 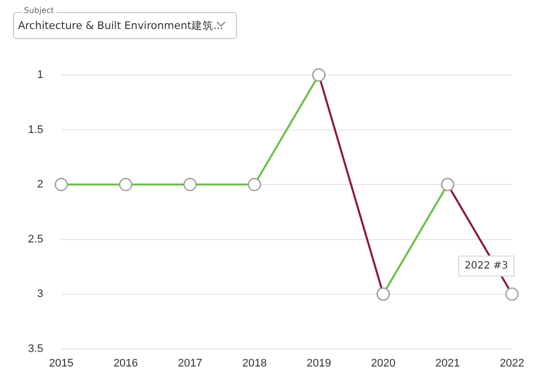 I want to click on annotation: 2022 #3, so click(x=486, y=266).